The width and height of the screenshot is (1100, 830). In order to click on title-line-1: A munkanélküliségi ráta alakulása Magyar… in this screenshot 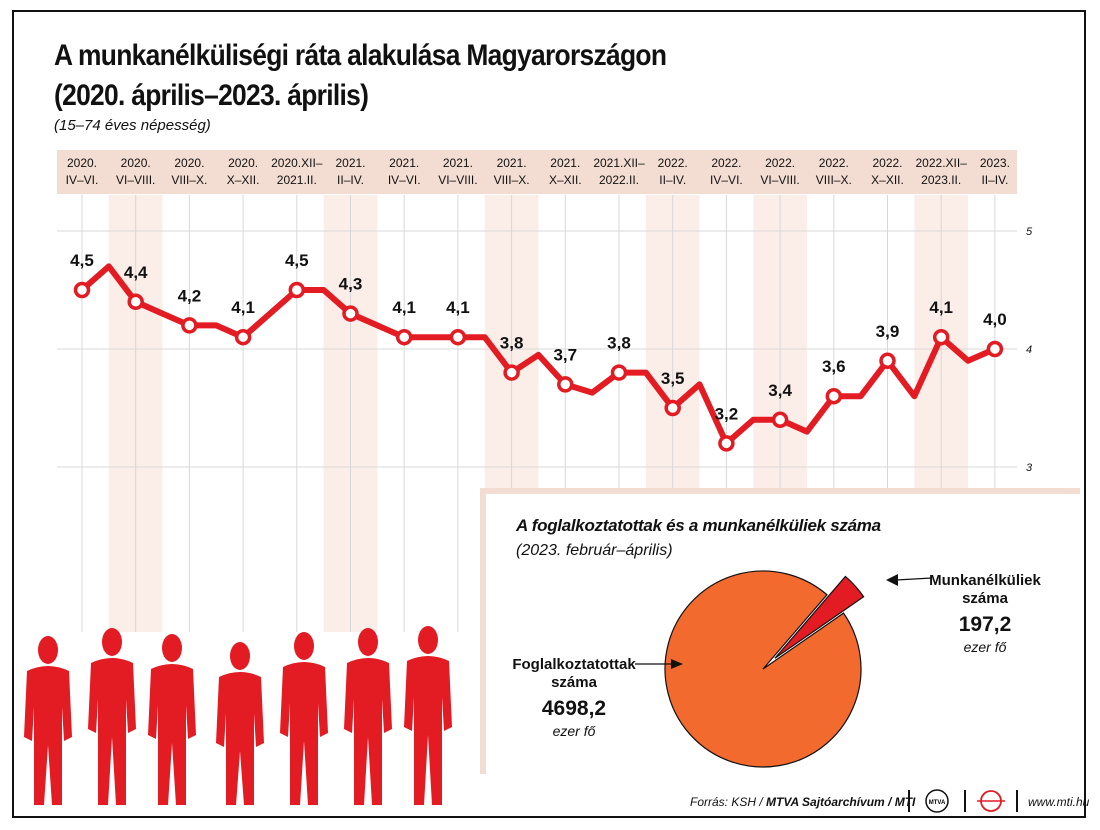, I will do `click(360, 55)`.